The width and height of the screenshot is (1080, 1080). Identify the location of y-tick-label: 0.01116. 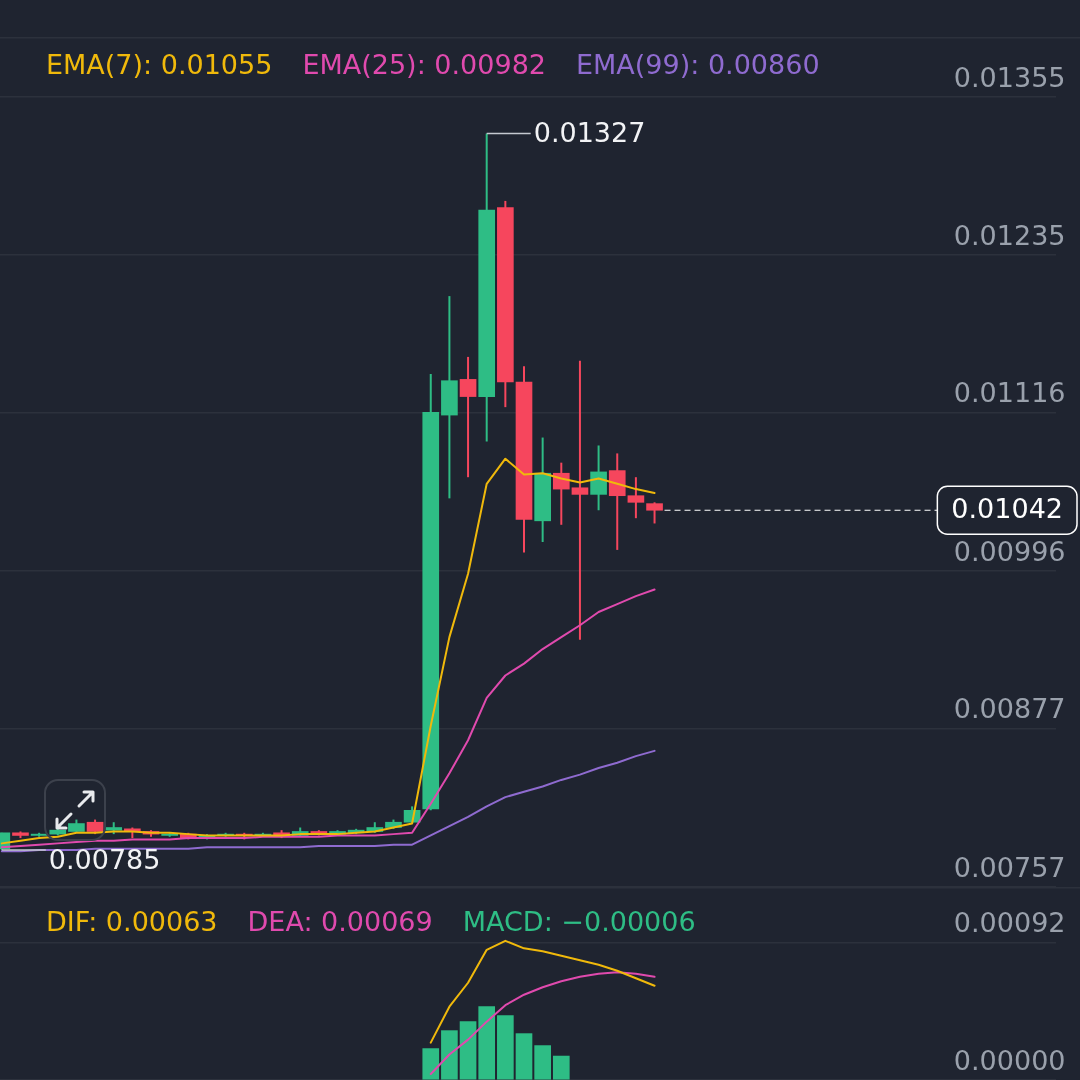
(1009, 393).